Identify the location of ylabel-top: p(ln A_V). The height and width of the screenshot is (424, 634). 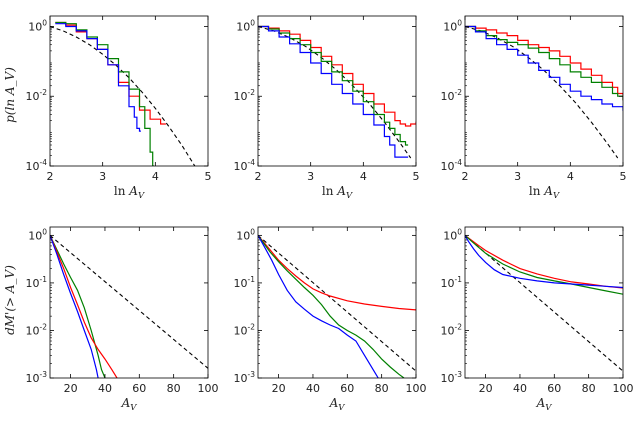
(10, 95).